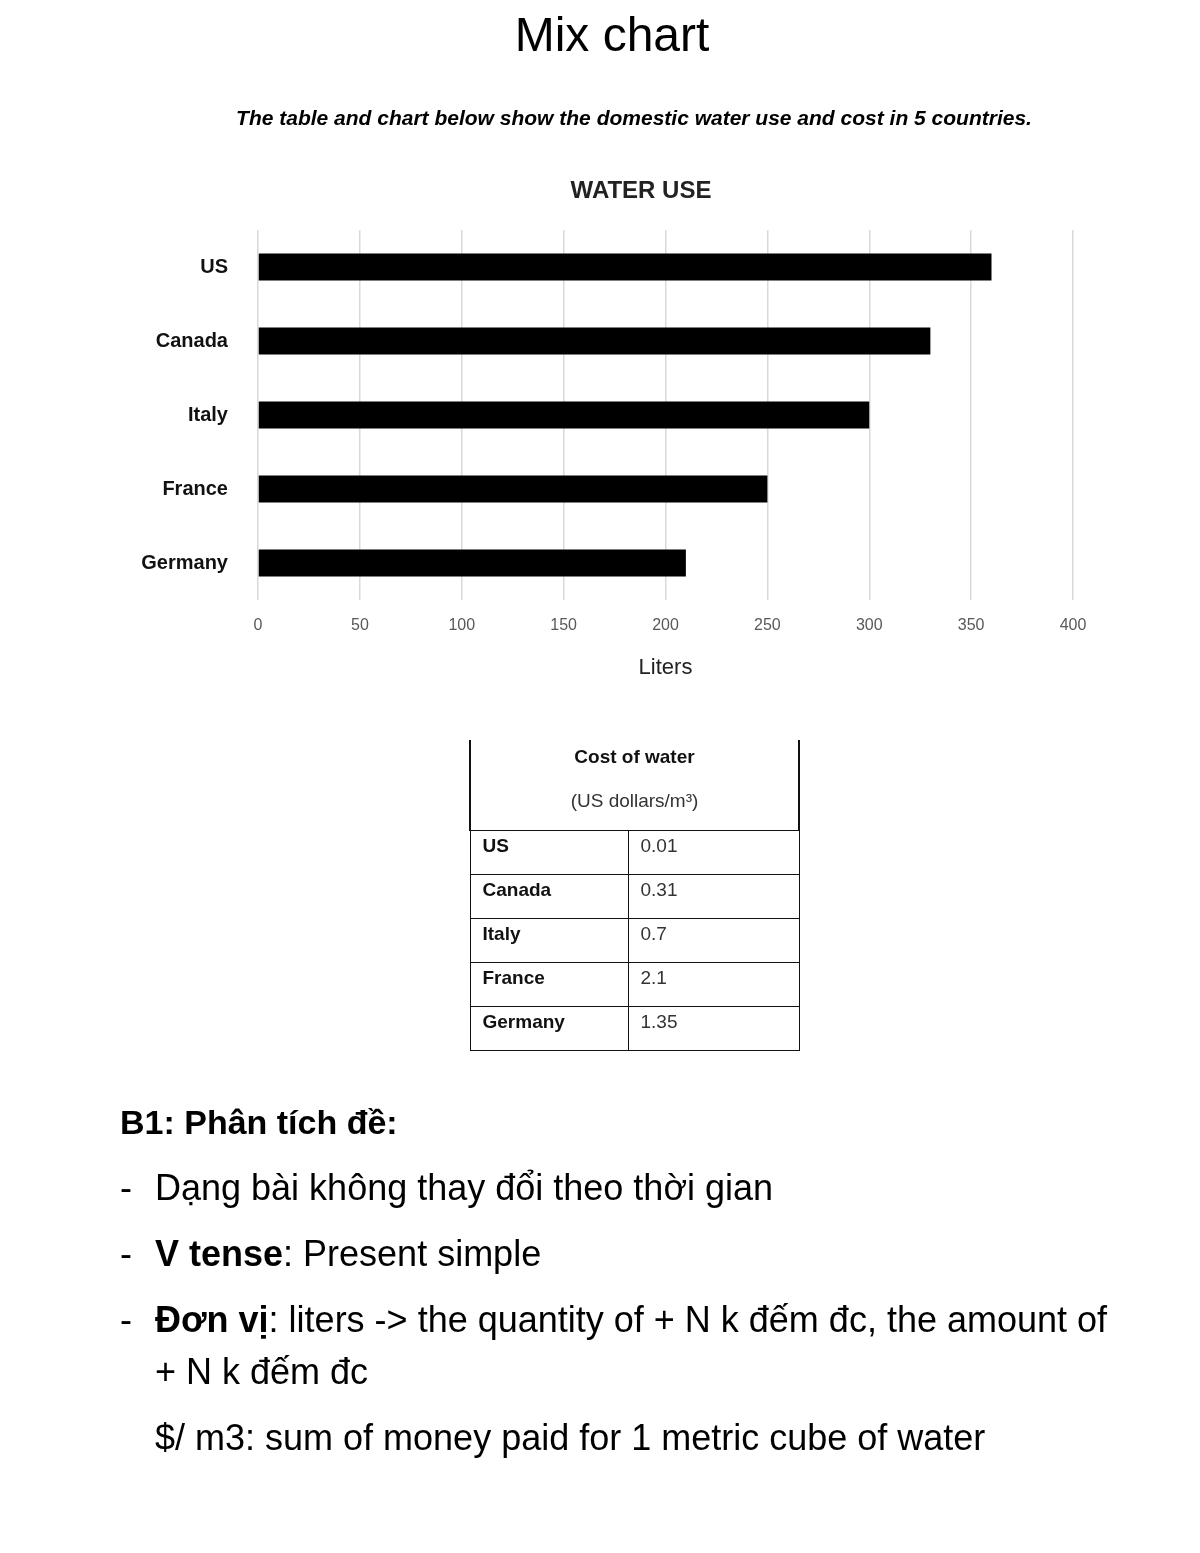 Image resolution: width=1200 pixels, height=1553 pixels. I want to click on x-tick-label: 0, so click(258, 625).